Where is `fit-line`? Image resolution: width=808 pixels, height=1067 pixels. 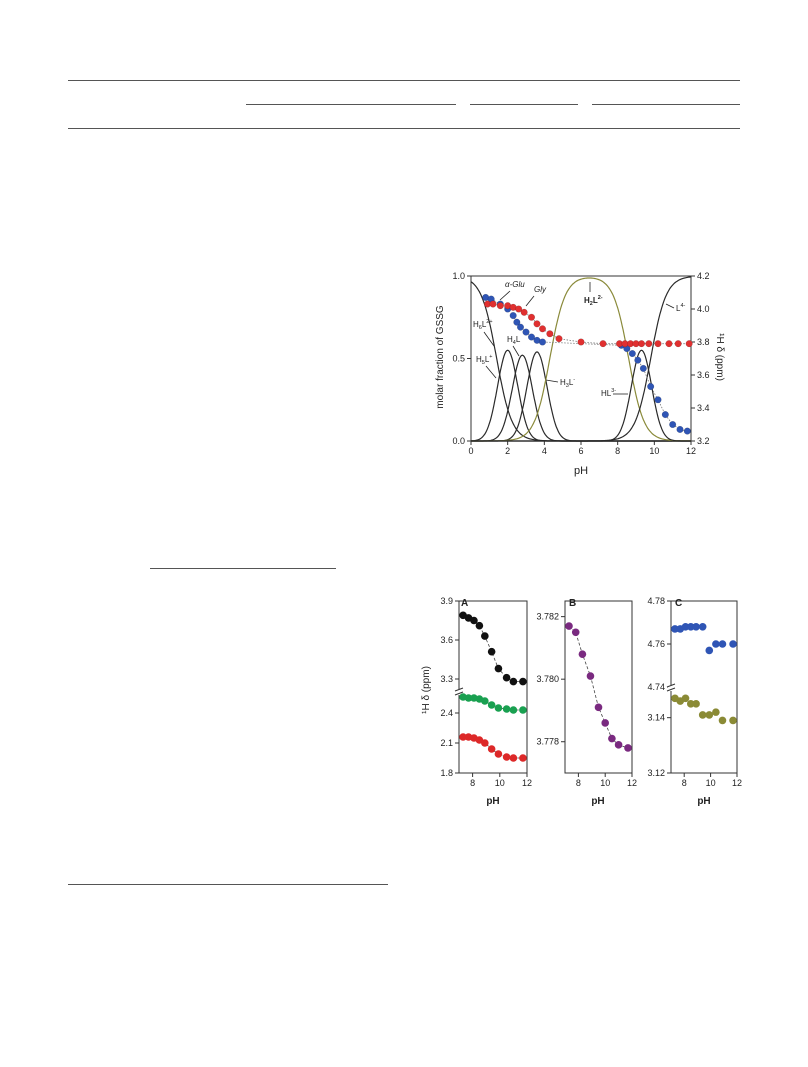 fit-line is located at coordinates (492, 648).